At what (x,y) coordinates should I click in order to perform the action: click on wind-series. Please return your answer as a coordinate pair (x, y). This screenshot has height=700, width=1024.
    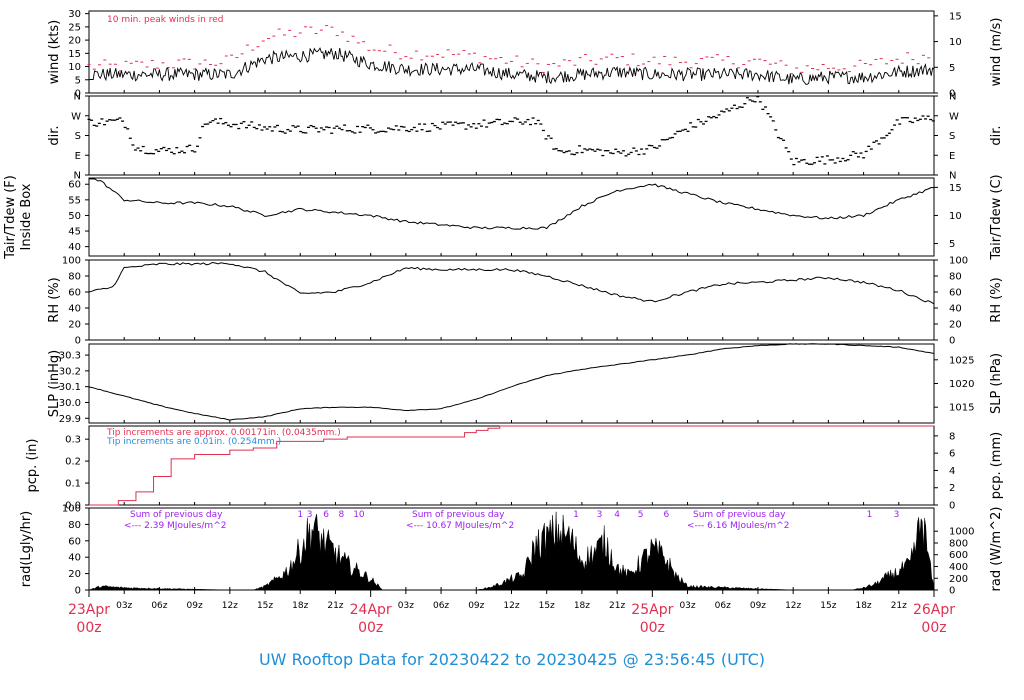
    Looking at the image, I should click on (511, 66).